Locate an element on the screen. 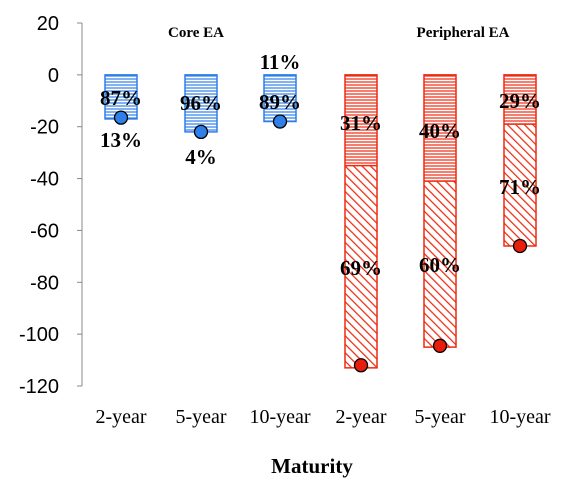  y-tick-label: -40 is located at coordinates (44, 180).